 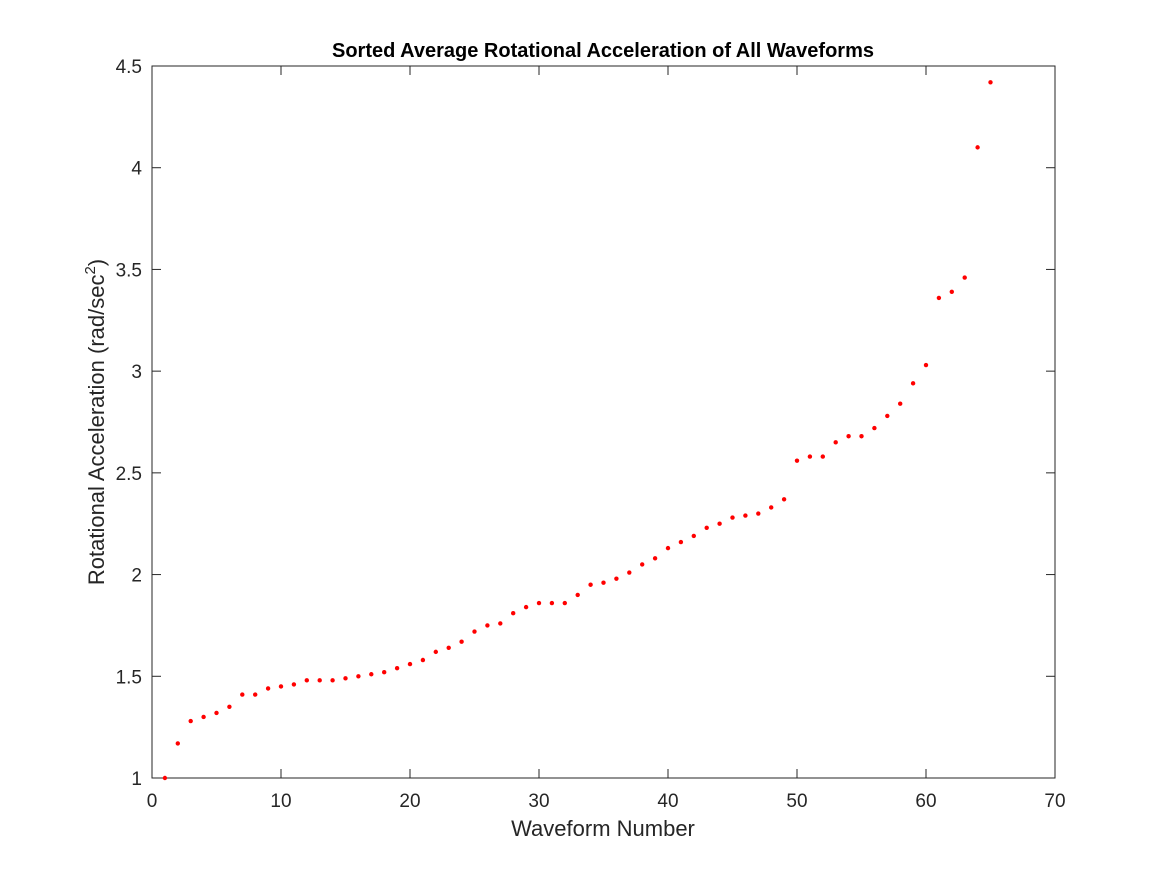 What do you see at coordinates (136, 779) in the screenshot?
I see `y-tick-label: 1` at bounding box center [136, 779].